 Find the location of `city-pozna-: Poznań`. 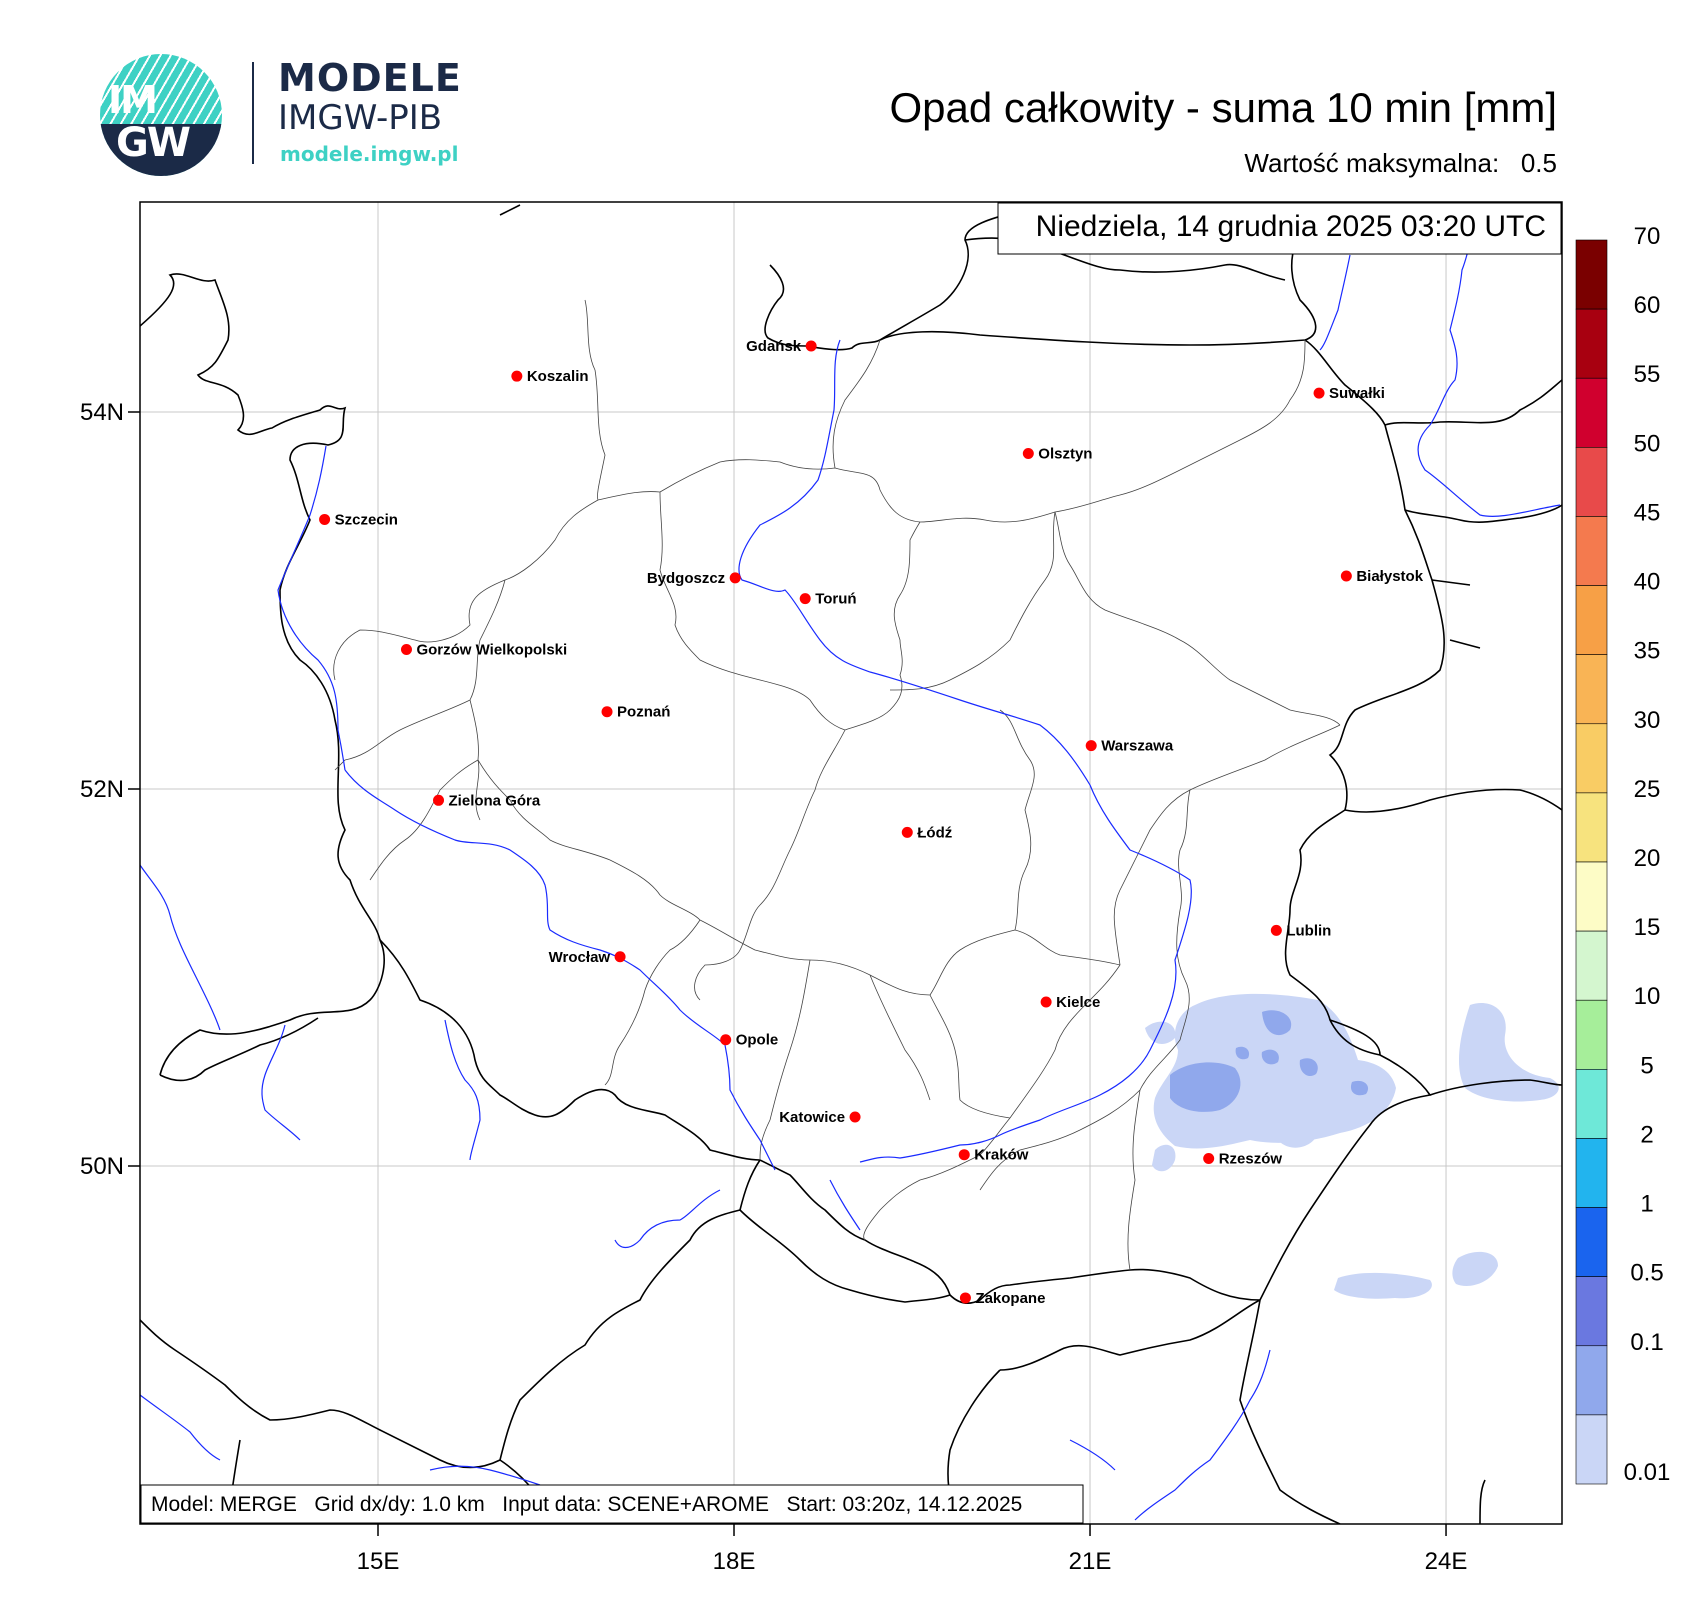

city-pozna-: Poznań is located at coordinates (635, 712).